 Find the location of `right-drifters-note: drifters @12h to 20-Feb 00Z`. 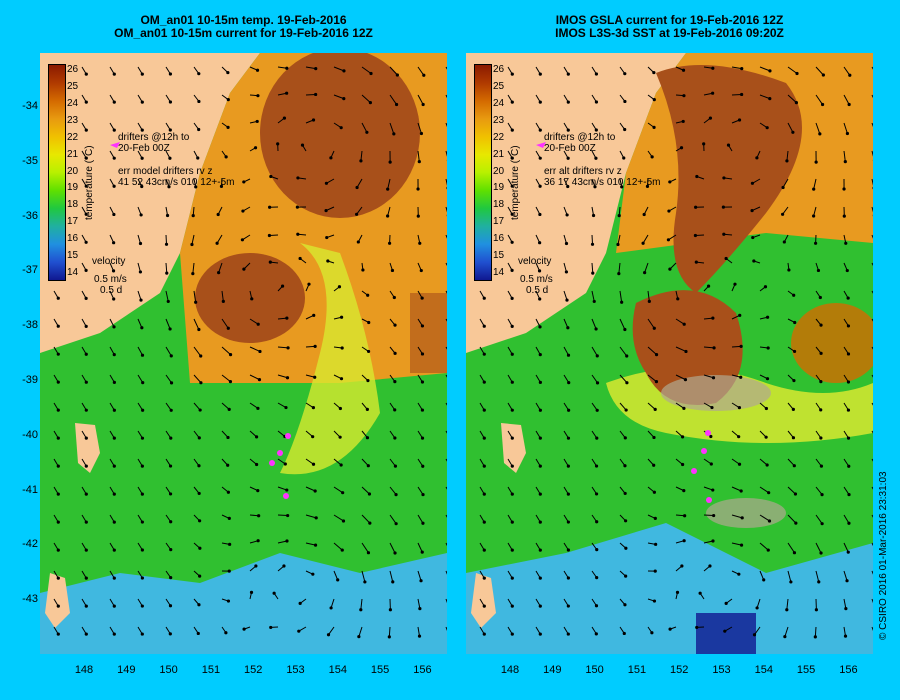

right-drifters-note: drifters @12h to 20-Feb 00Z is located at coordinates (579, 143).